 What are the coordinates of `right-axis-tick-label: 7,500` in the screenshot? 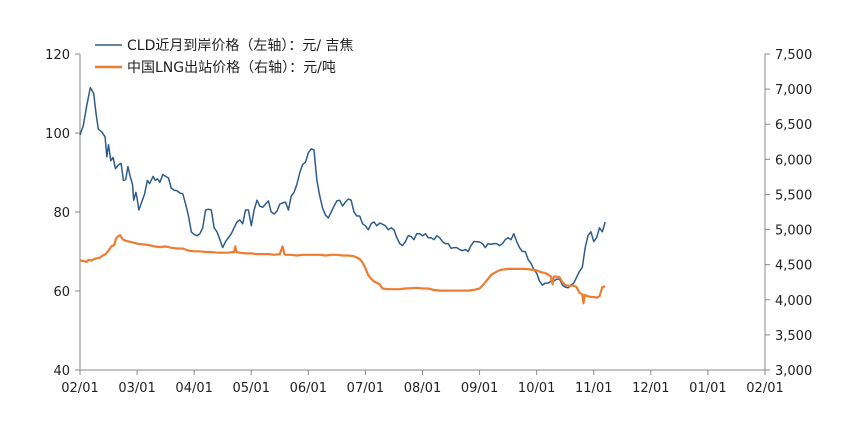 It's located at (793, 55).